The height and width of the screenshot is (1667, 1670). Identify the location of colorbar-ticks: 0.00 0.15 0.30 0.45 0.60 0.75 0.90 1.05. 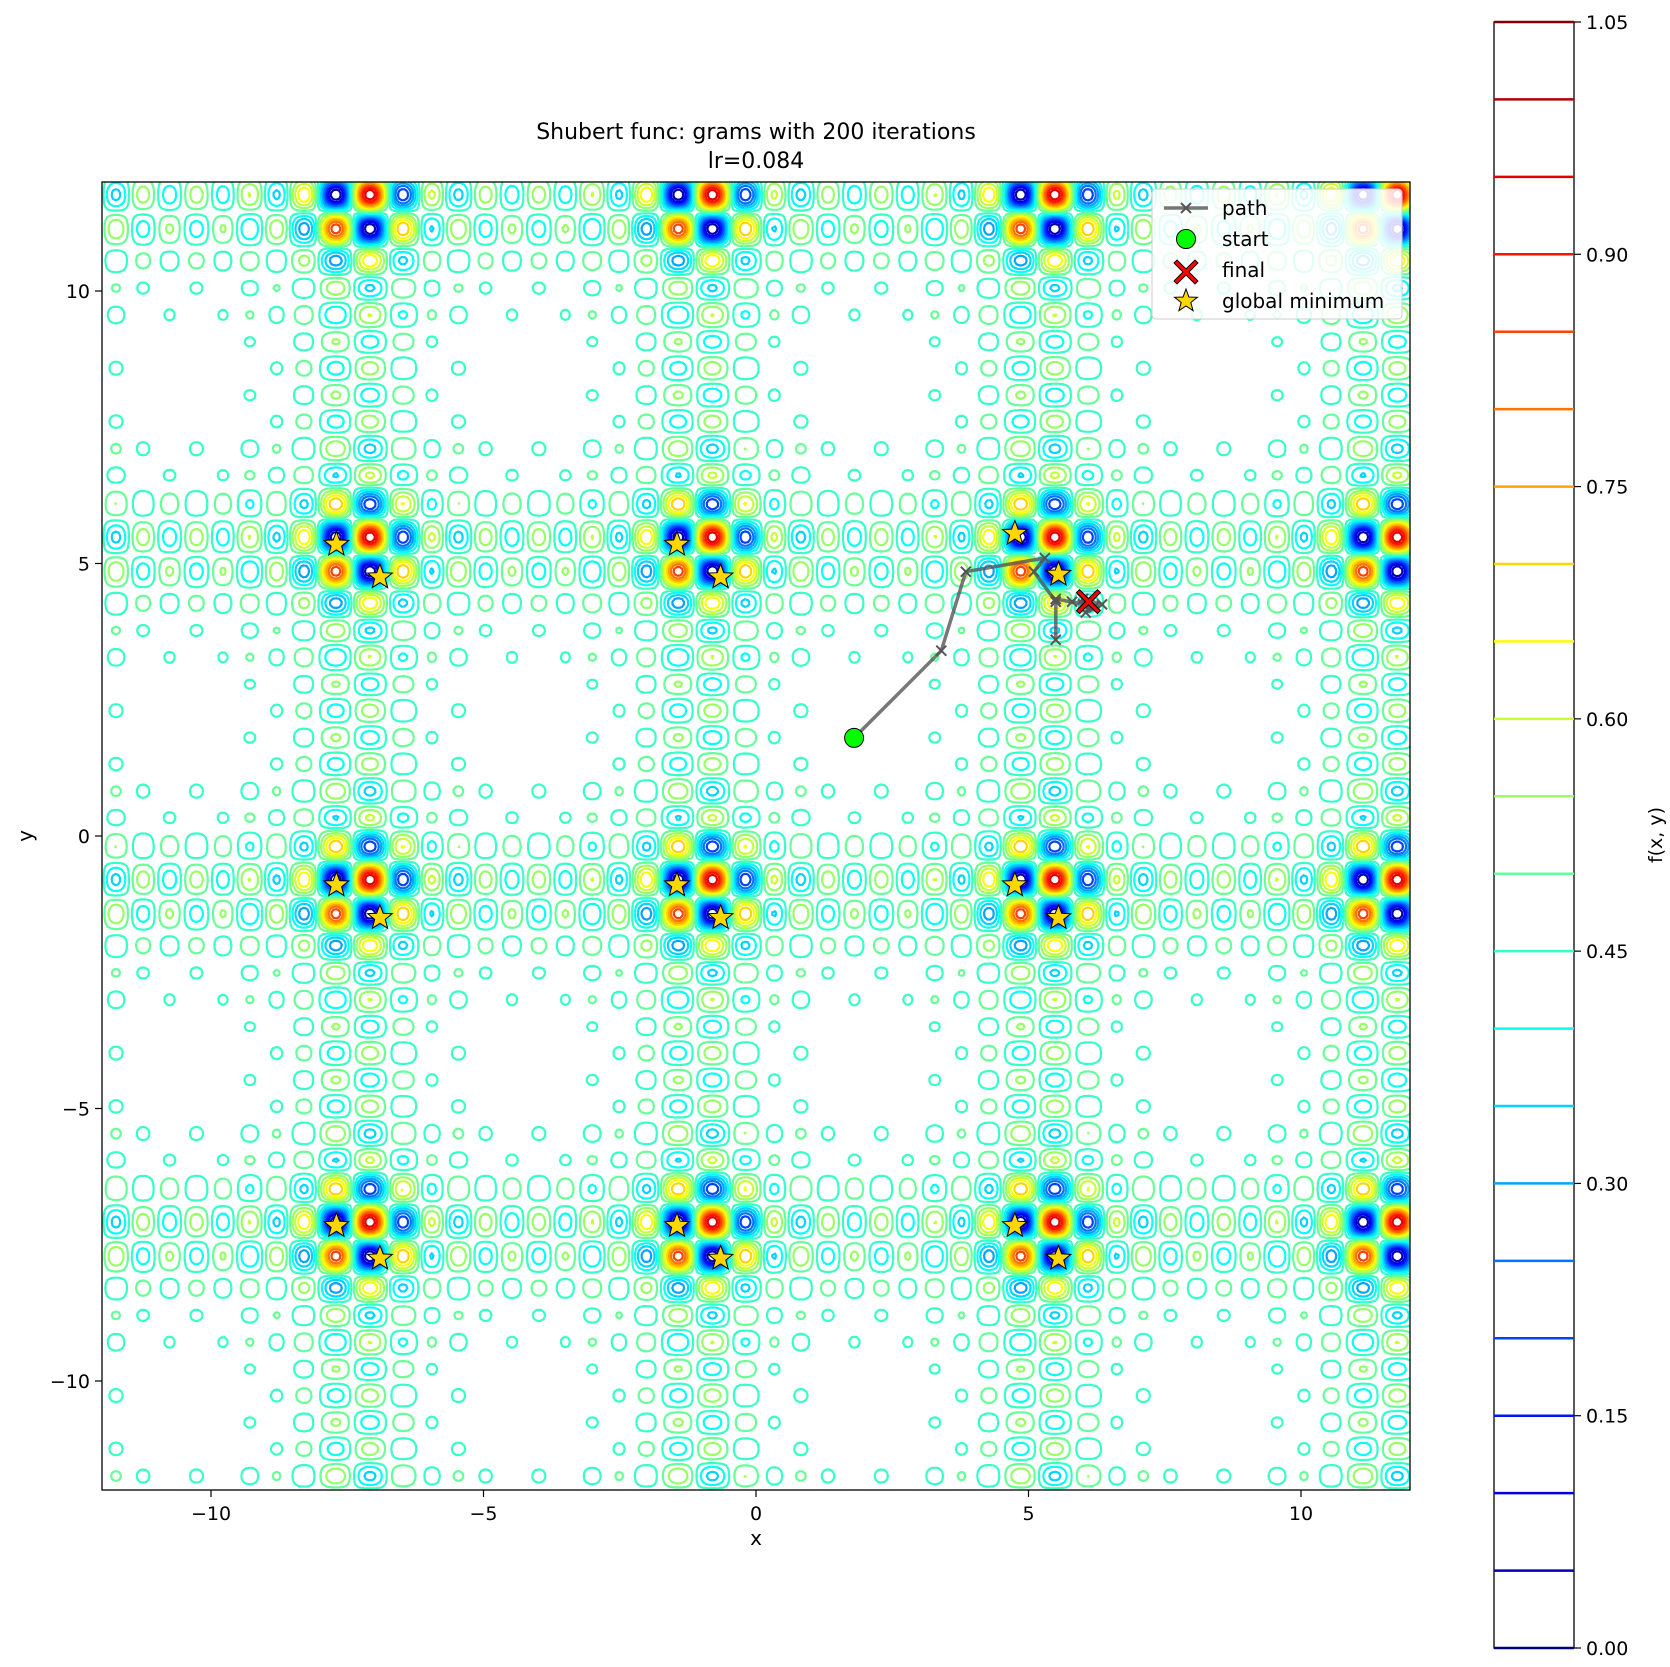
(1601, 836).